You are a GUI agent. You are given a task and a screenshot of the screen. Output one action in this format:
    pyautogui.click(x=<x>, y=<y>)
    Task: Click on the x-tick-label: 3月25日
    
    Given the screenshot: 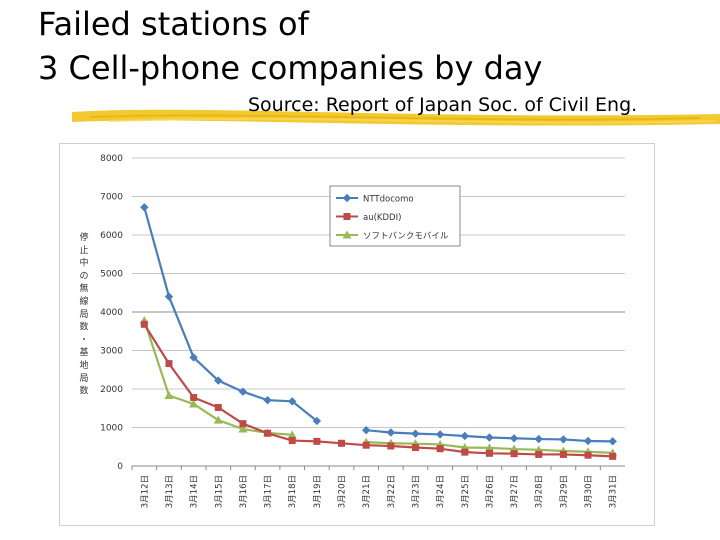 What is the action you would take?
    pyautogui.click(x=466, y=491)
    